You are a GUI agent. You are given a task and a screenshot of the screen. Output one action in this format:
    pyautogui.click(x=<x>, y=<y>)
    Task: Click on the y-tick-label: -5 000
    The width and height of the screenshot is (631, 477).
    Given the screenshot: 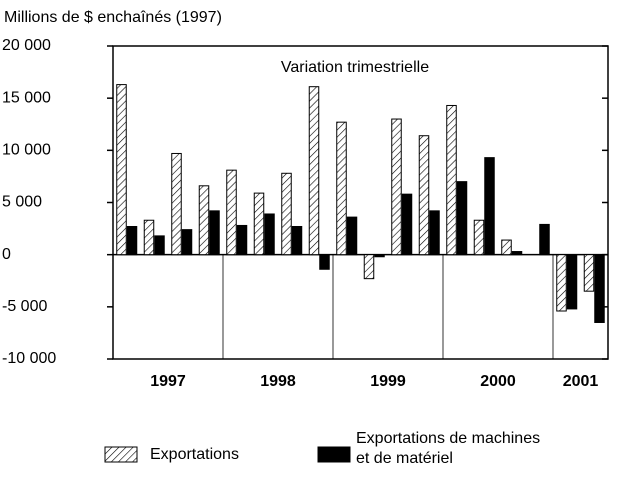 What is the action you would take?
    pyautogui.click(x=24, y=306)
    